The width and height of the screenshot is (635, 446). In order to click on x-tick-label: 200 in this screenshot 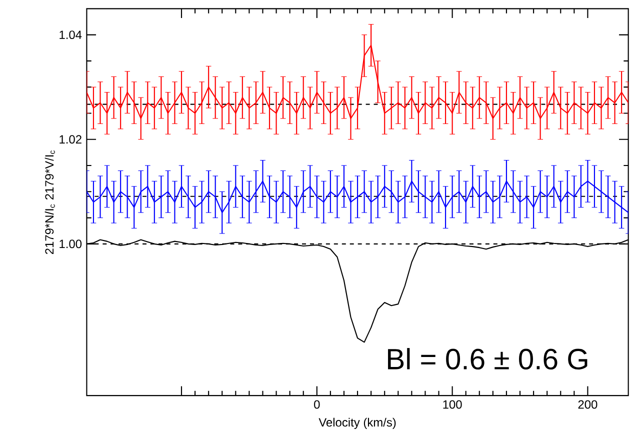, I will do `click(588, 404)`.